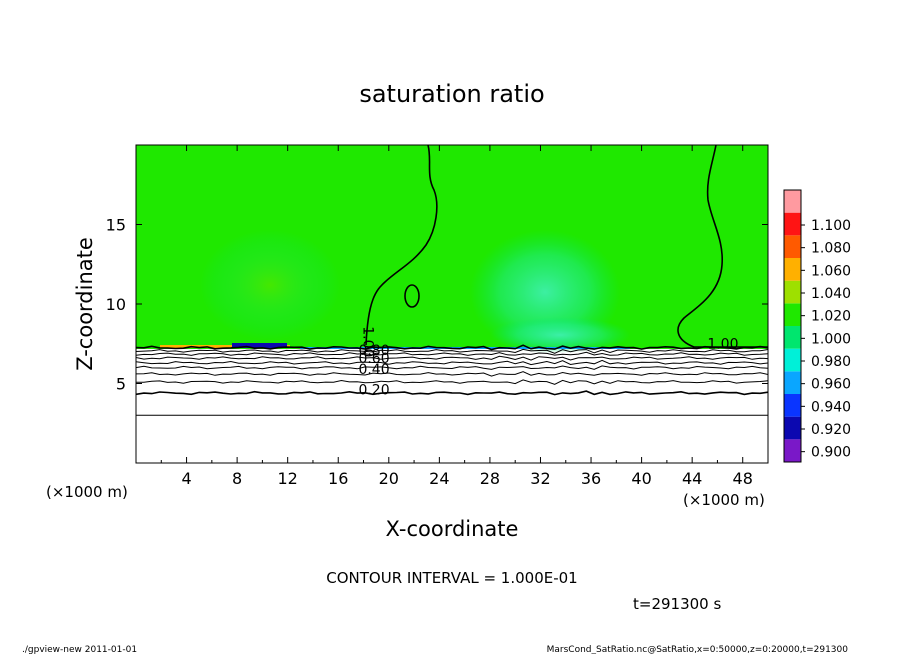 The width and height of the screenshot is (904, 654). I want to click on x-tick-label: 16, so click(338, 478).